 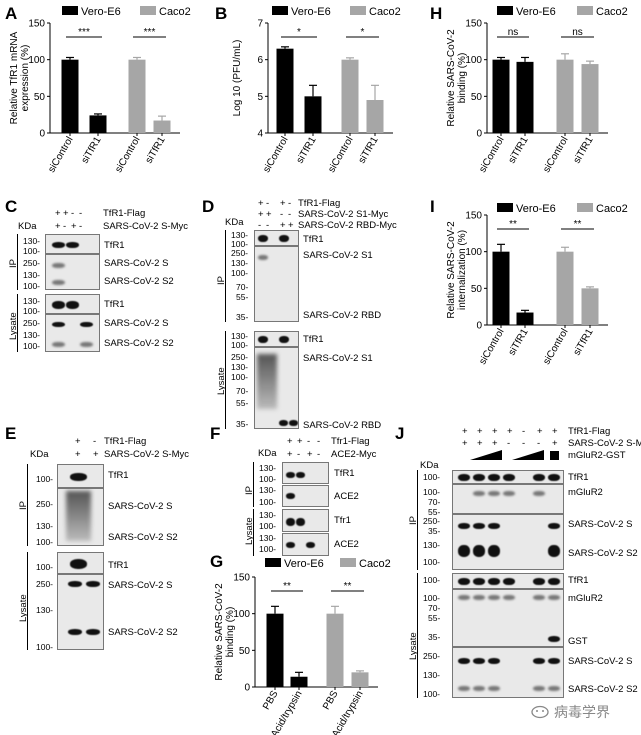 What do you see at coordinates (343, 214) in the screenshot?
I see `cond-label: SARS-CoV-2 S1-Myc` at bounding box center [343, 214].